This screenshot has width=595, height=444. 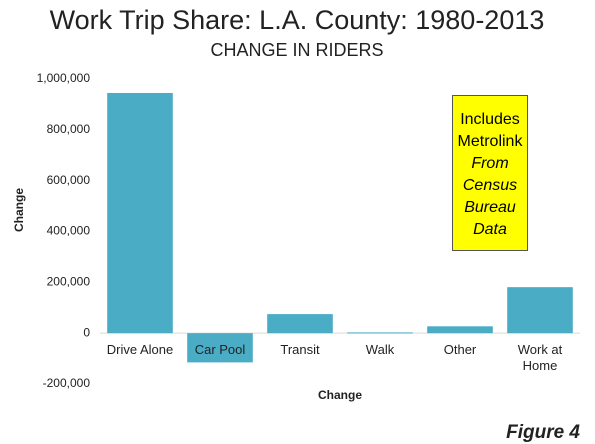 What do you see at coordinates (543, 432) in the screenshot?
I see `figure-label: Figure 4` at bounding box center [543, 432].